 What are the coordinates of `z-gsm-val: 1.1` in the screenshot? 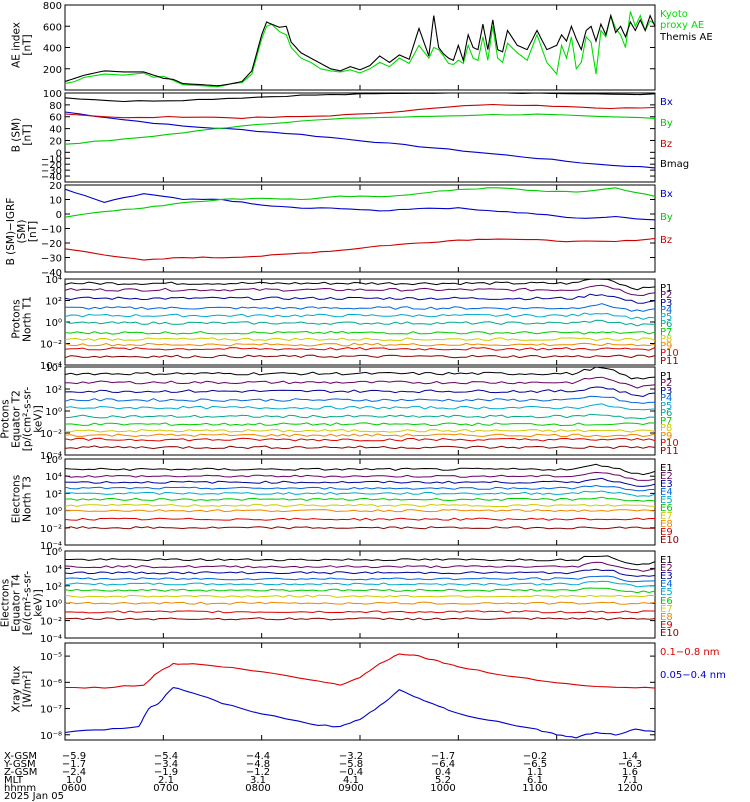 It's located at (535, 772).